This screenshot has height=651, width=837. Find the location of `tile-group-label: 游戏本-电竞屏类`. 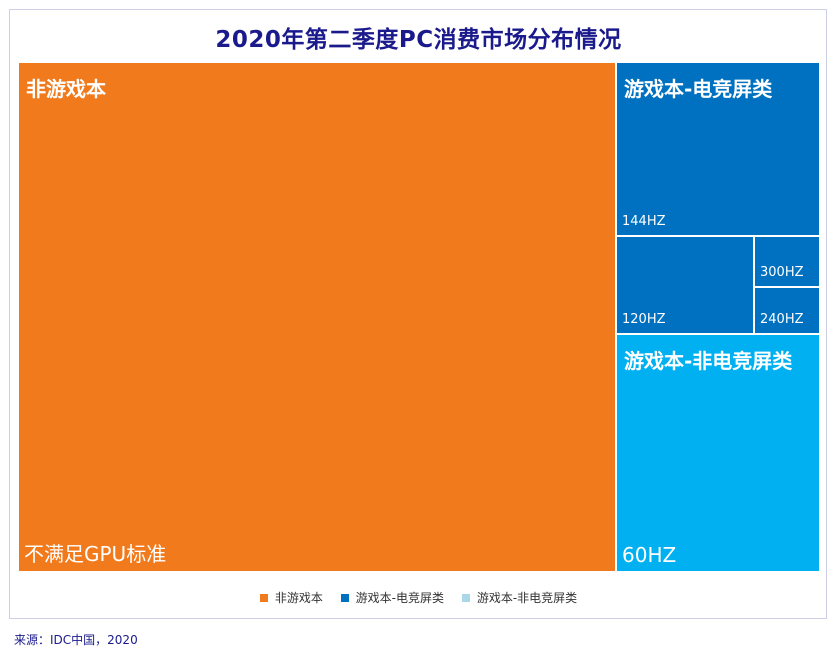

tile-group-label: 游戏本-电竞屏类 is located at coordinates (698, 89).